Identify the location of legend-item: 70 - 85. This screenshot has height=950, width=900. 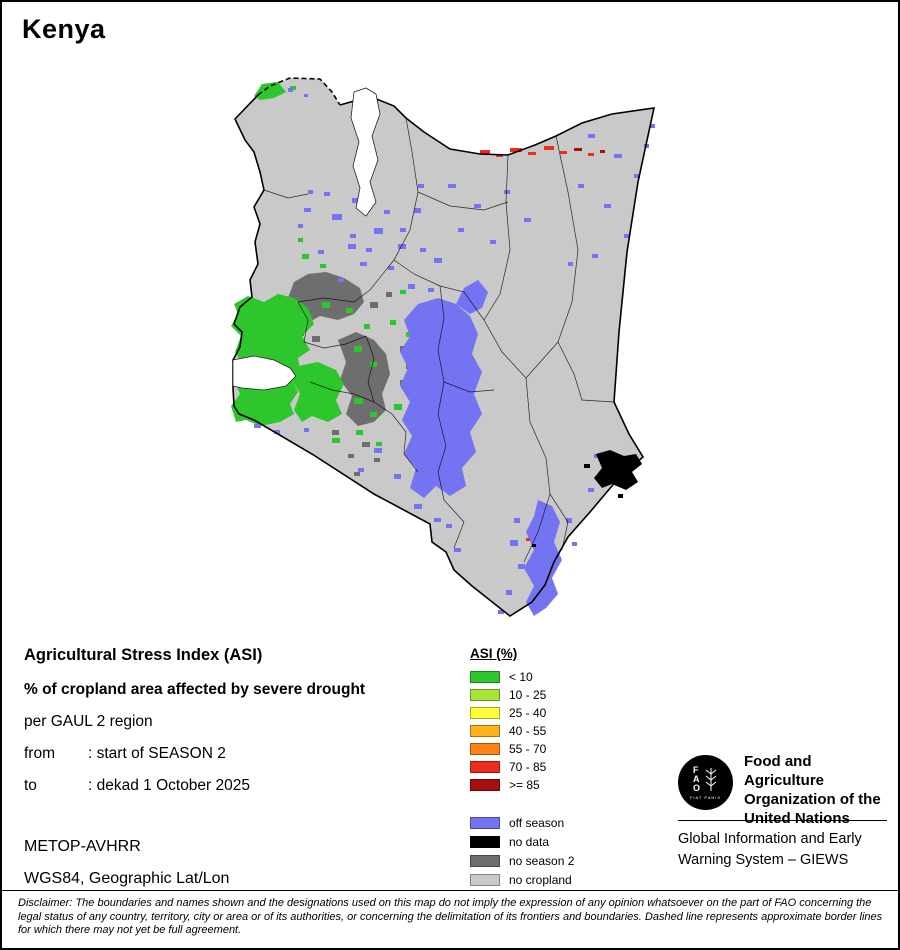
(522, 767).